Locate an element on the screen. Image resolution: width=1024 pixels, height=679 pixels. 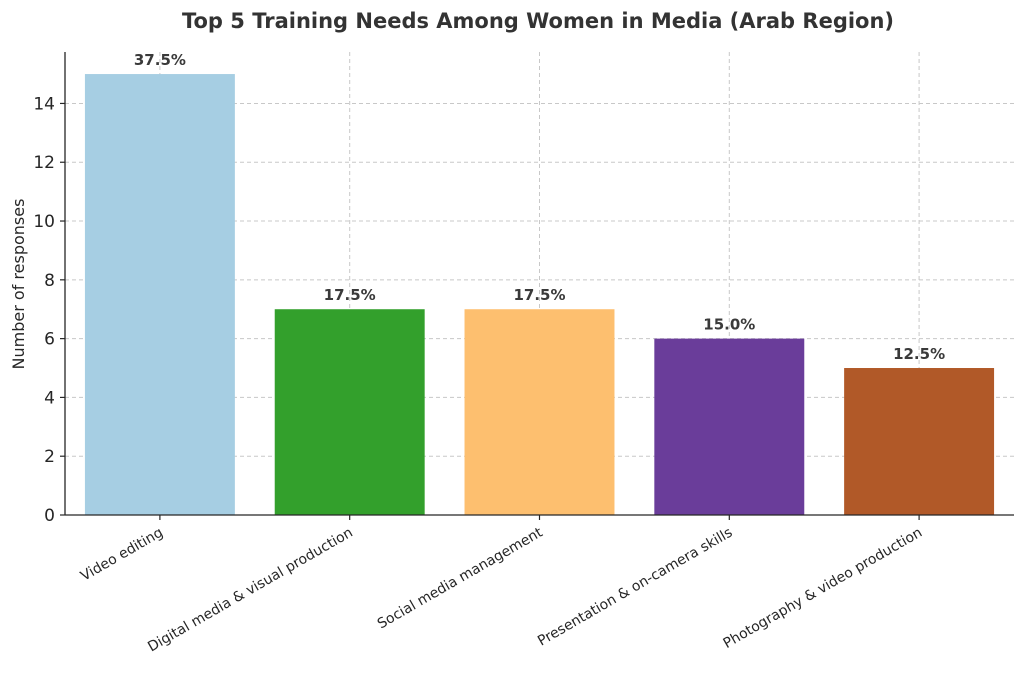
y-tick-label: 6 is located at coordinates (49, 340).